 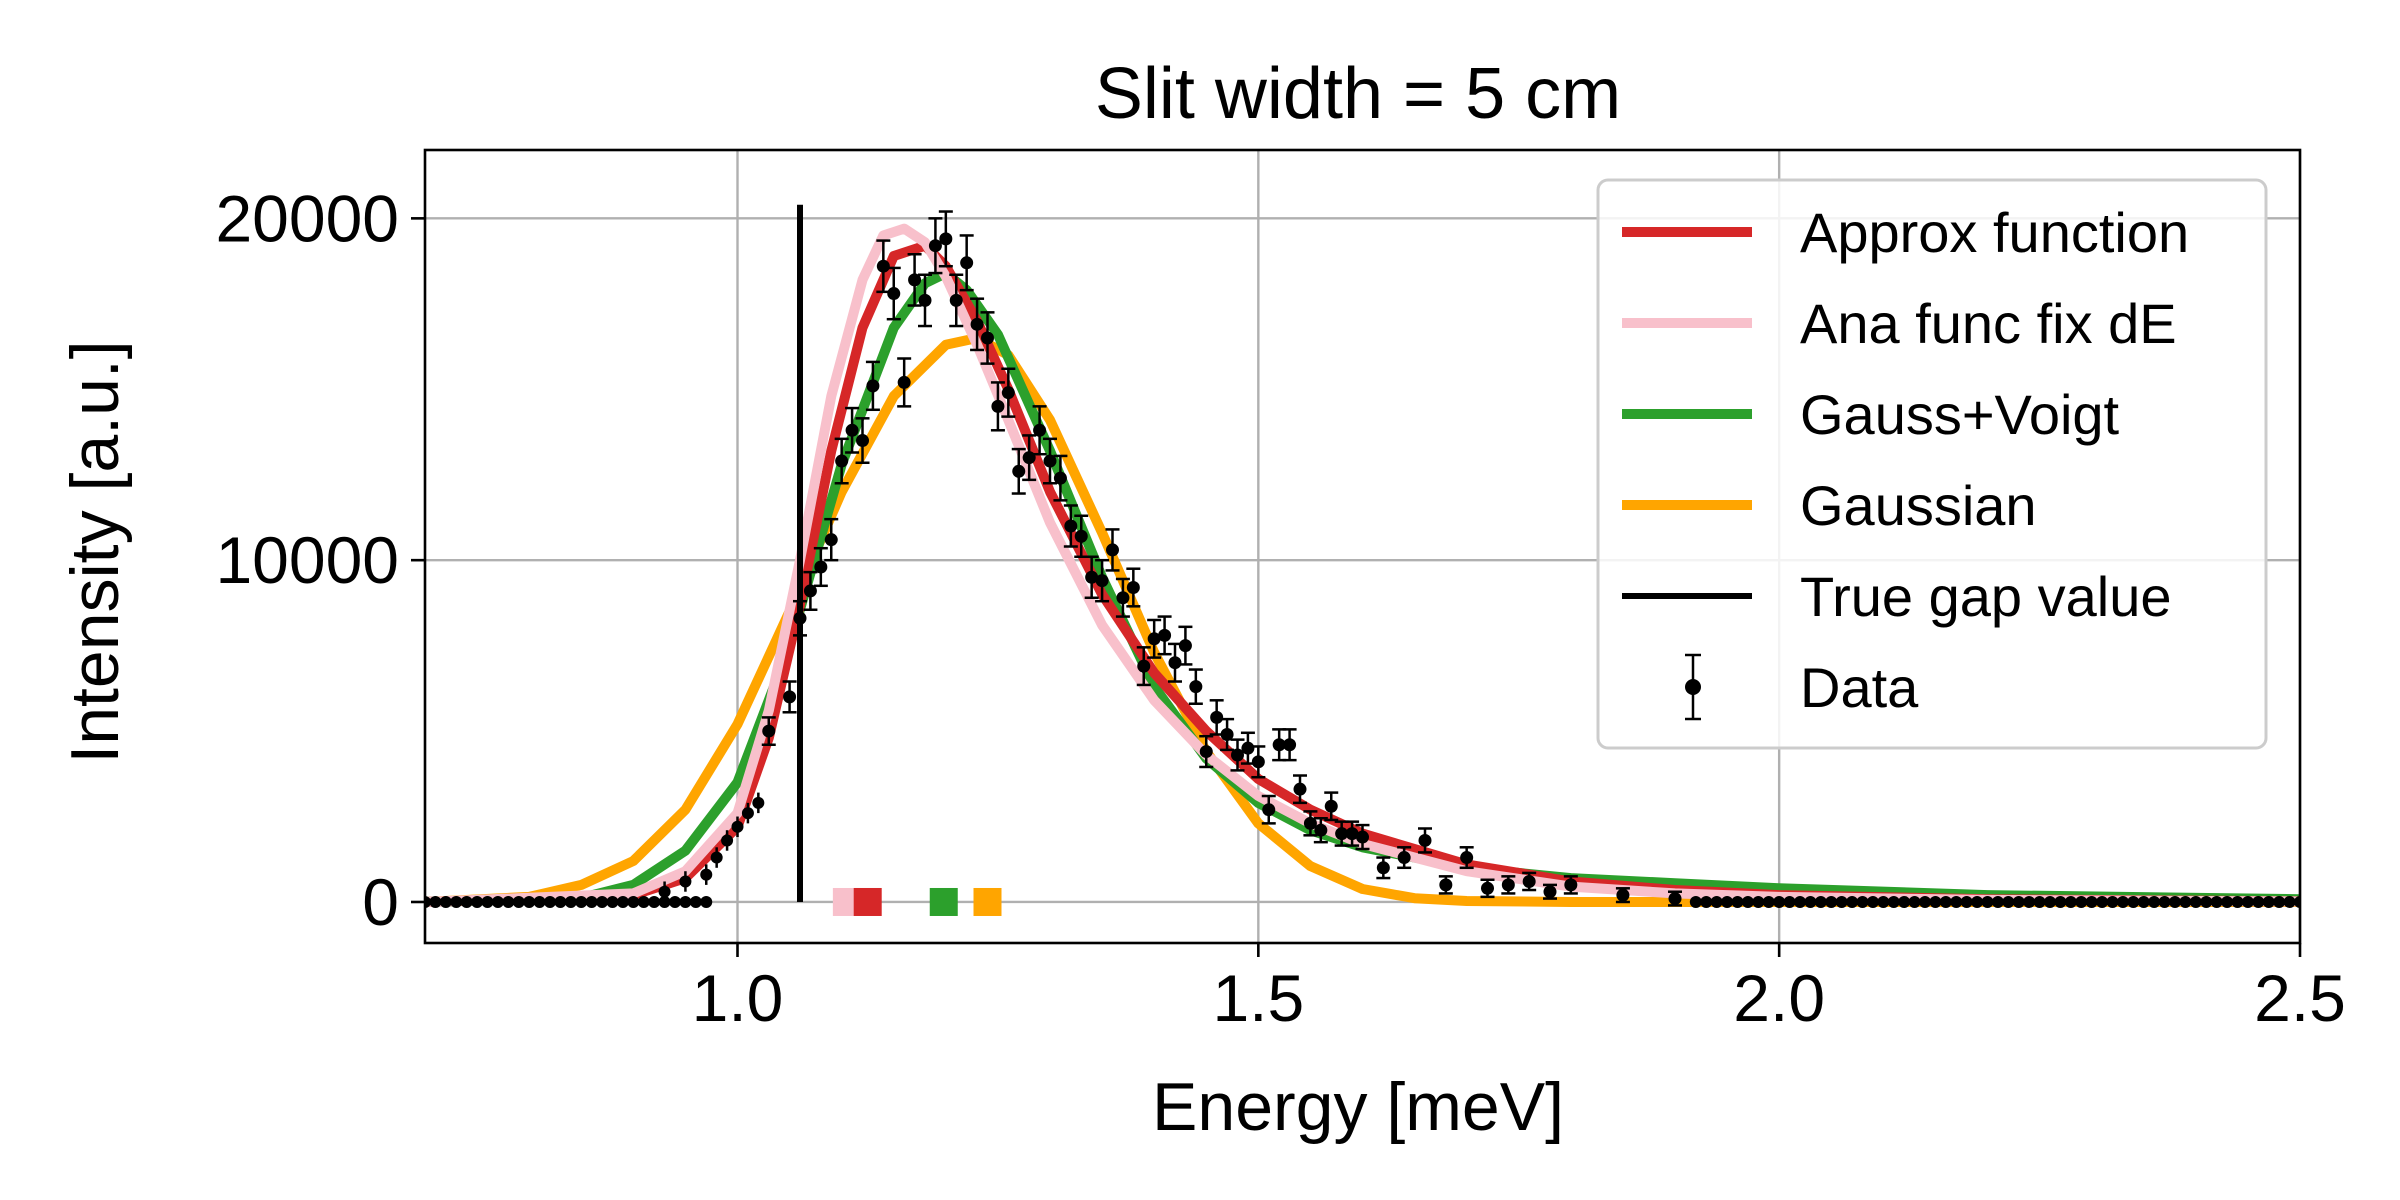 What do you see at coordinates (1994, 232) in the screenshot?
I see `legend-label: Approx function` at bounding box center [1994, 232].